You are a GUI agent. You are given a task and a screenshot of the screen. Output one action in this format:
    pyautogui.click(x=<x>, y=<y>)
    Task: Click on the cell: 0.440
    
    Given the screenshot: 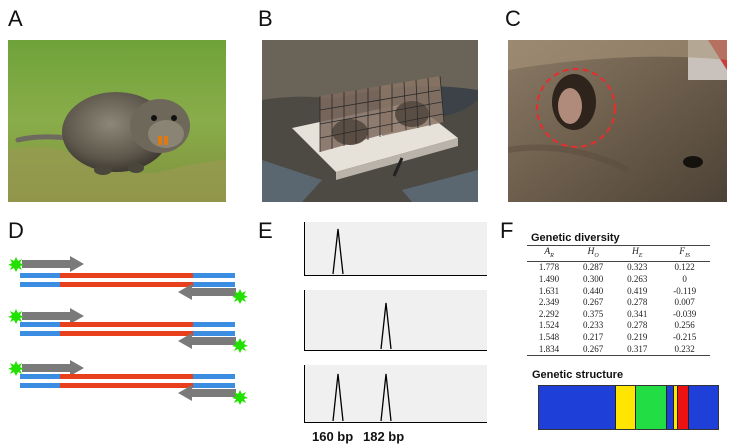 What is the action you would take?
    pyautogui.click(x=593, y=290)
    